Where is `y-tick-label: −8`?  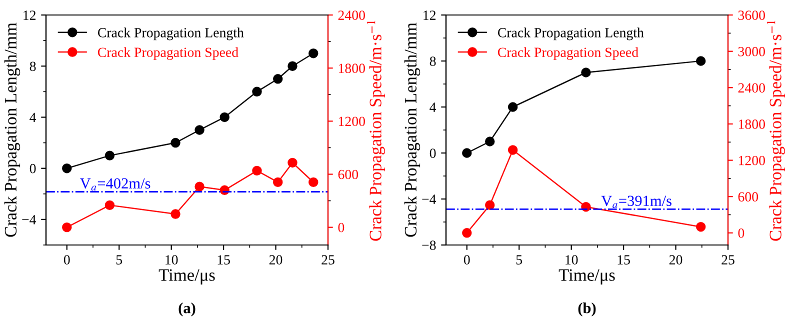
y-tick-label: −8 is located at coordinates (429, 245).